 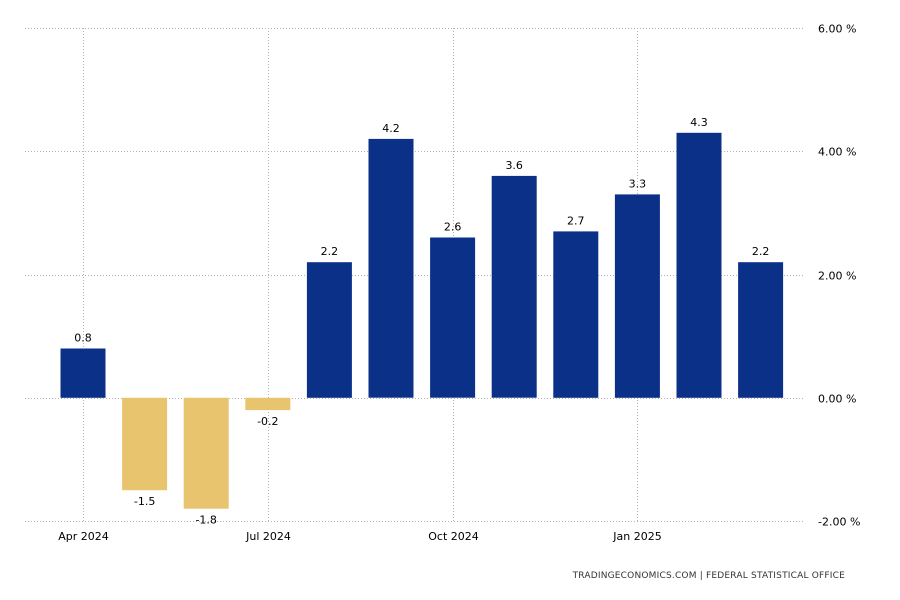 What do you see at coordinates (205, 520) in the screenshot?
I see `data-label: -1.8` at bounding box center [205, 520].